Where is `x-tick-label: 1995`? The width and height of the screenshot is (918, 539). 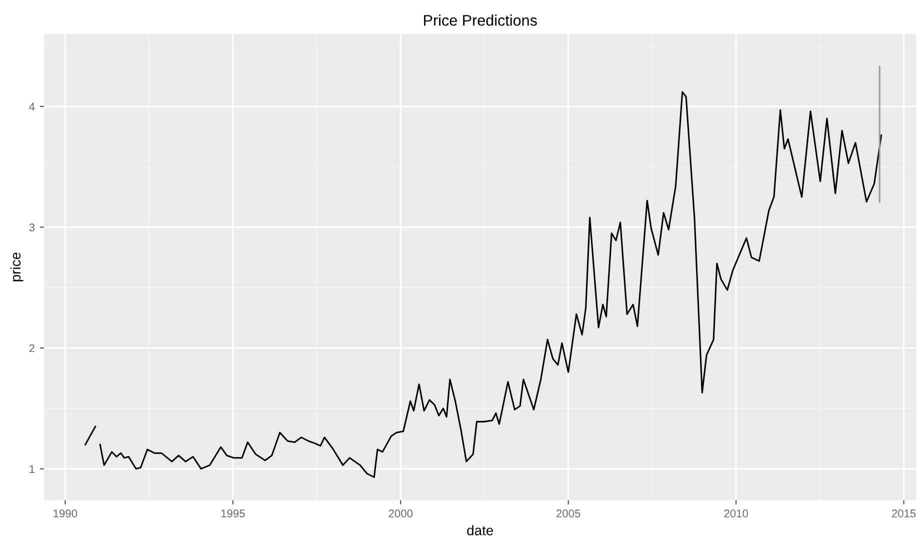 x-tick-label: 1995 is located at coordinates (233, 514).